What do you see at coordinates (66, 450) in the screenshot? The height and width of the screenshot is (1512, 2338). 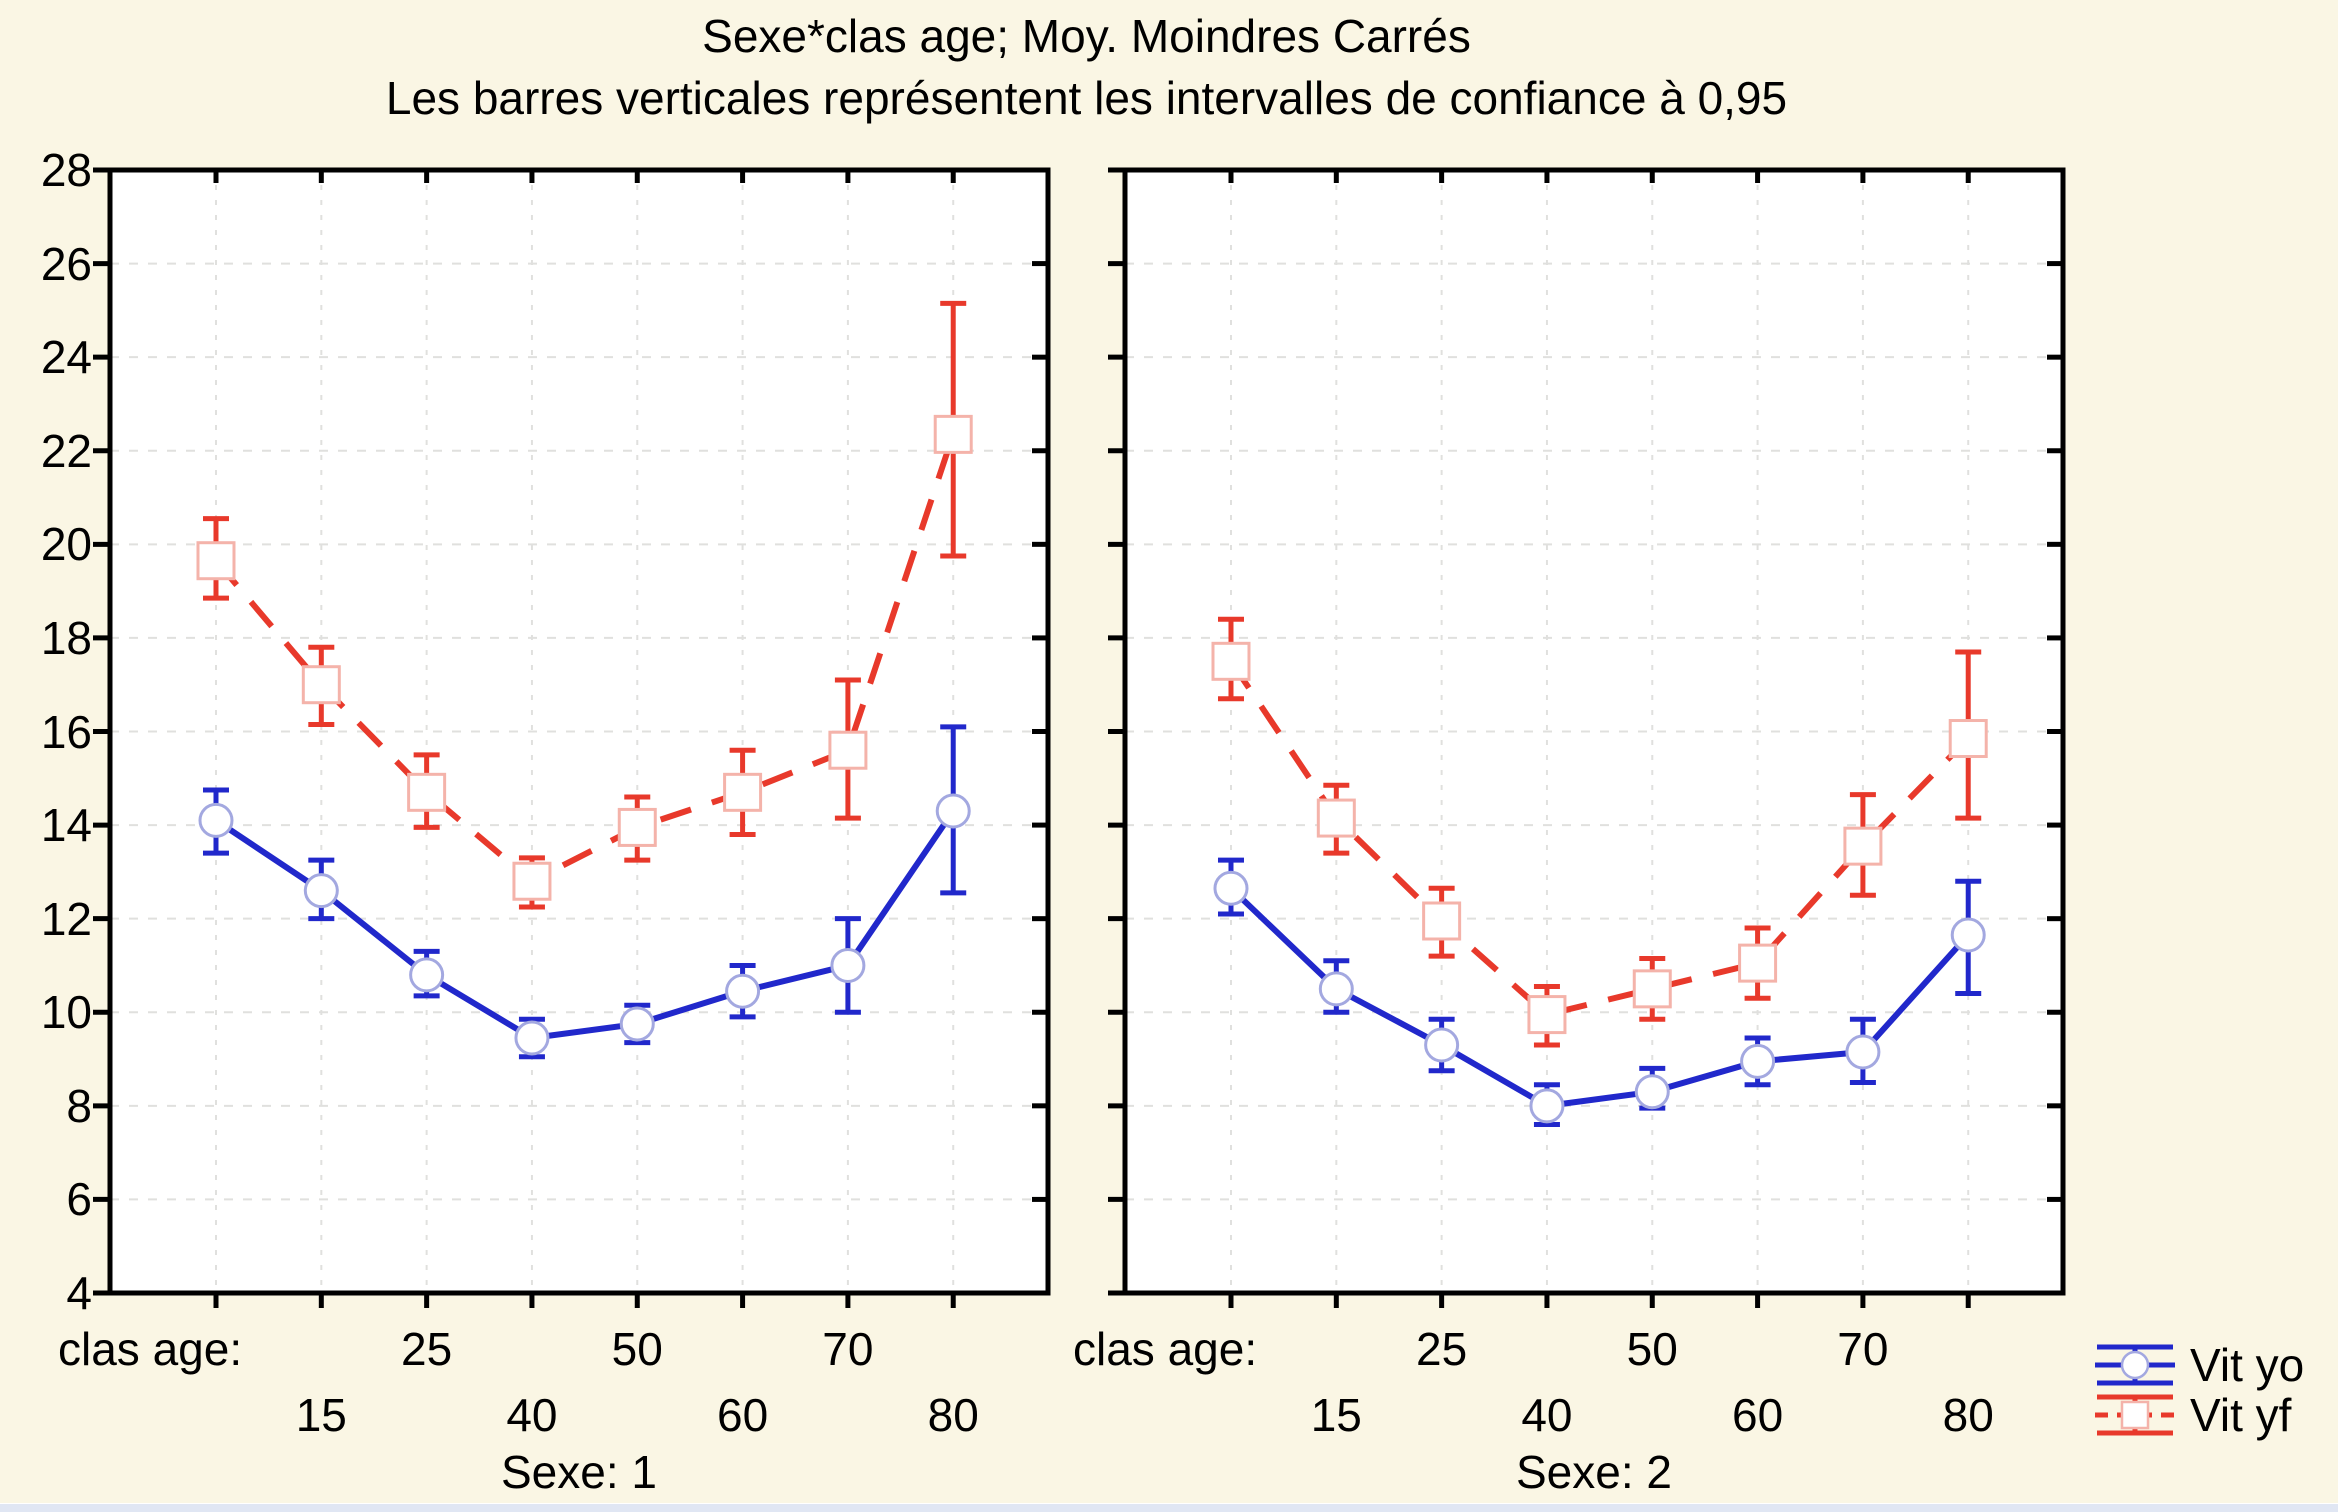 I see `y-axis-tick-label: 22` at bounding box center [66, 450].